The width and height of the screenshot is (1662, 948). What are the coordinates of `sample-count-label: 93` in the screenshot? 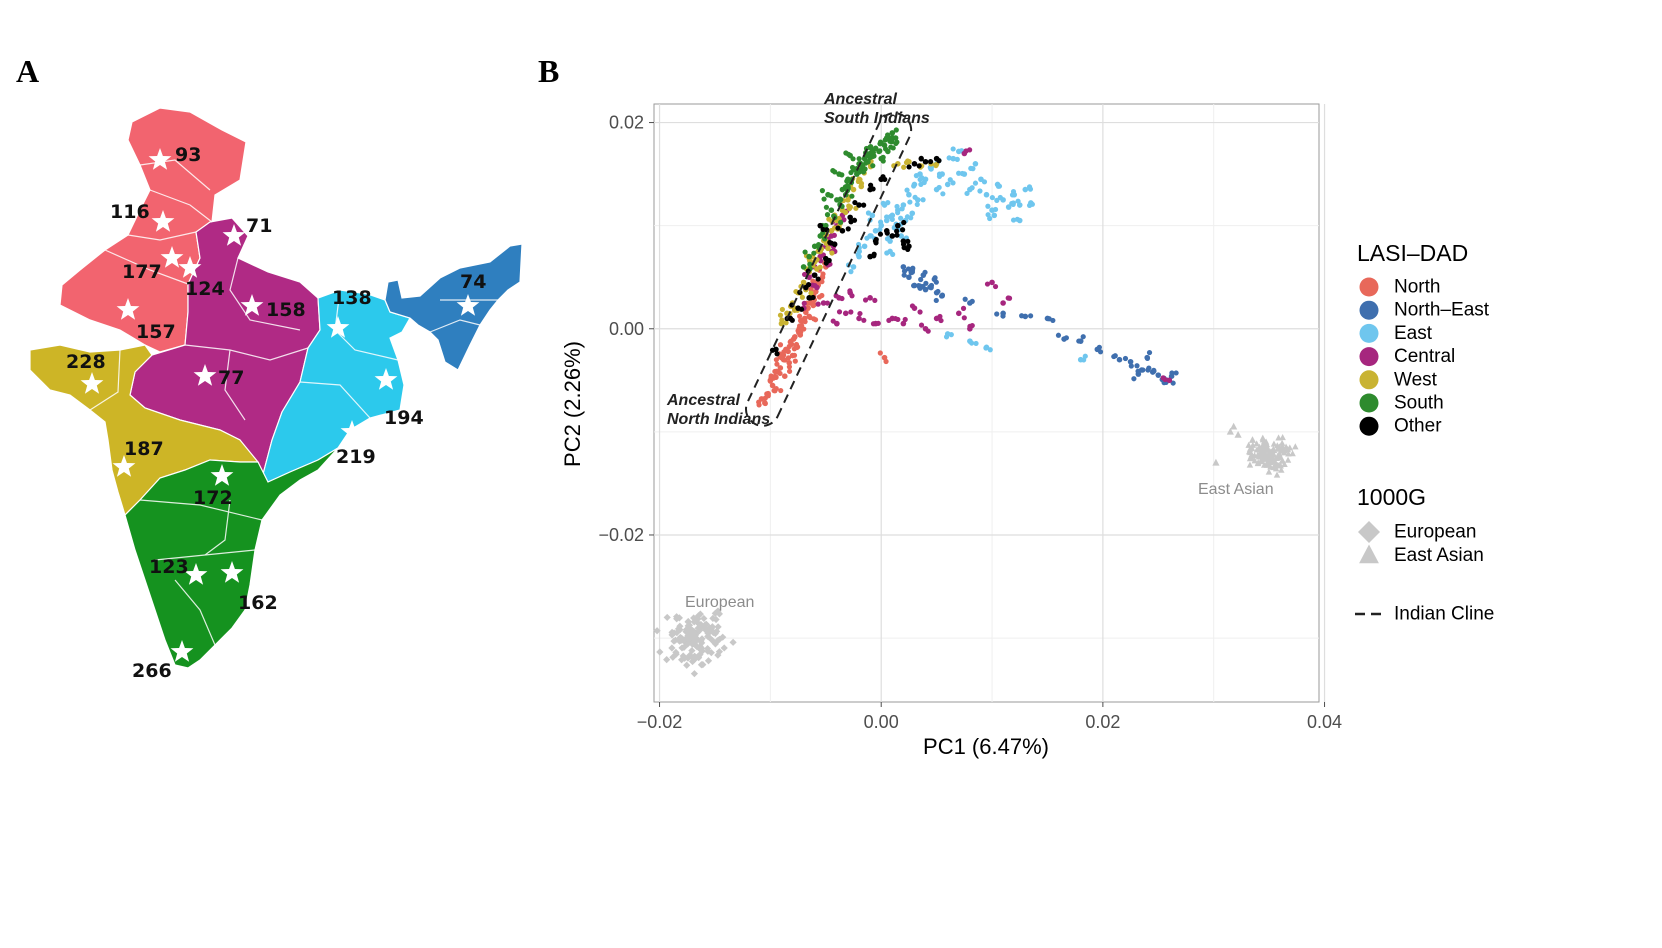 It's located at (188, 155).